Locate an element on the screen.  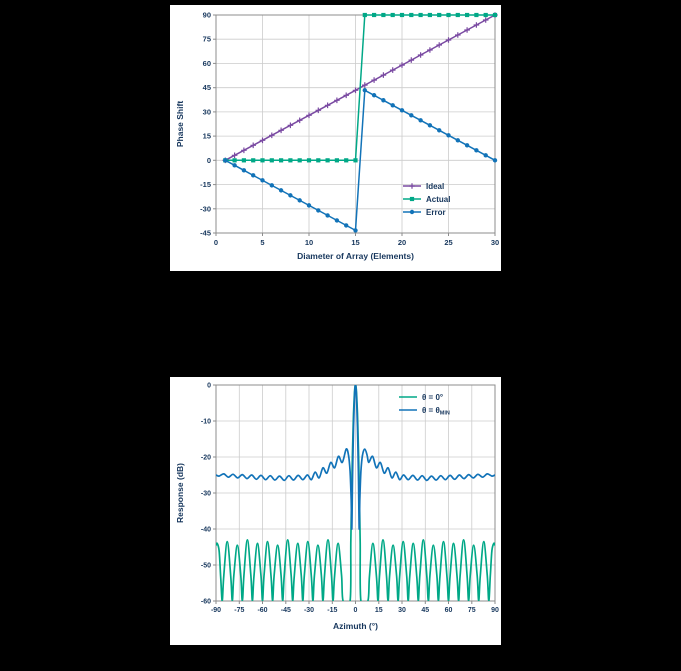
legend: Ideal Actual Error is located at coordinates (426, 199).